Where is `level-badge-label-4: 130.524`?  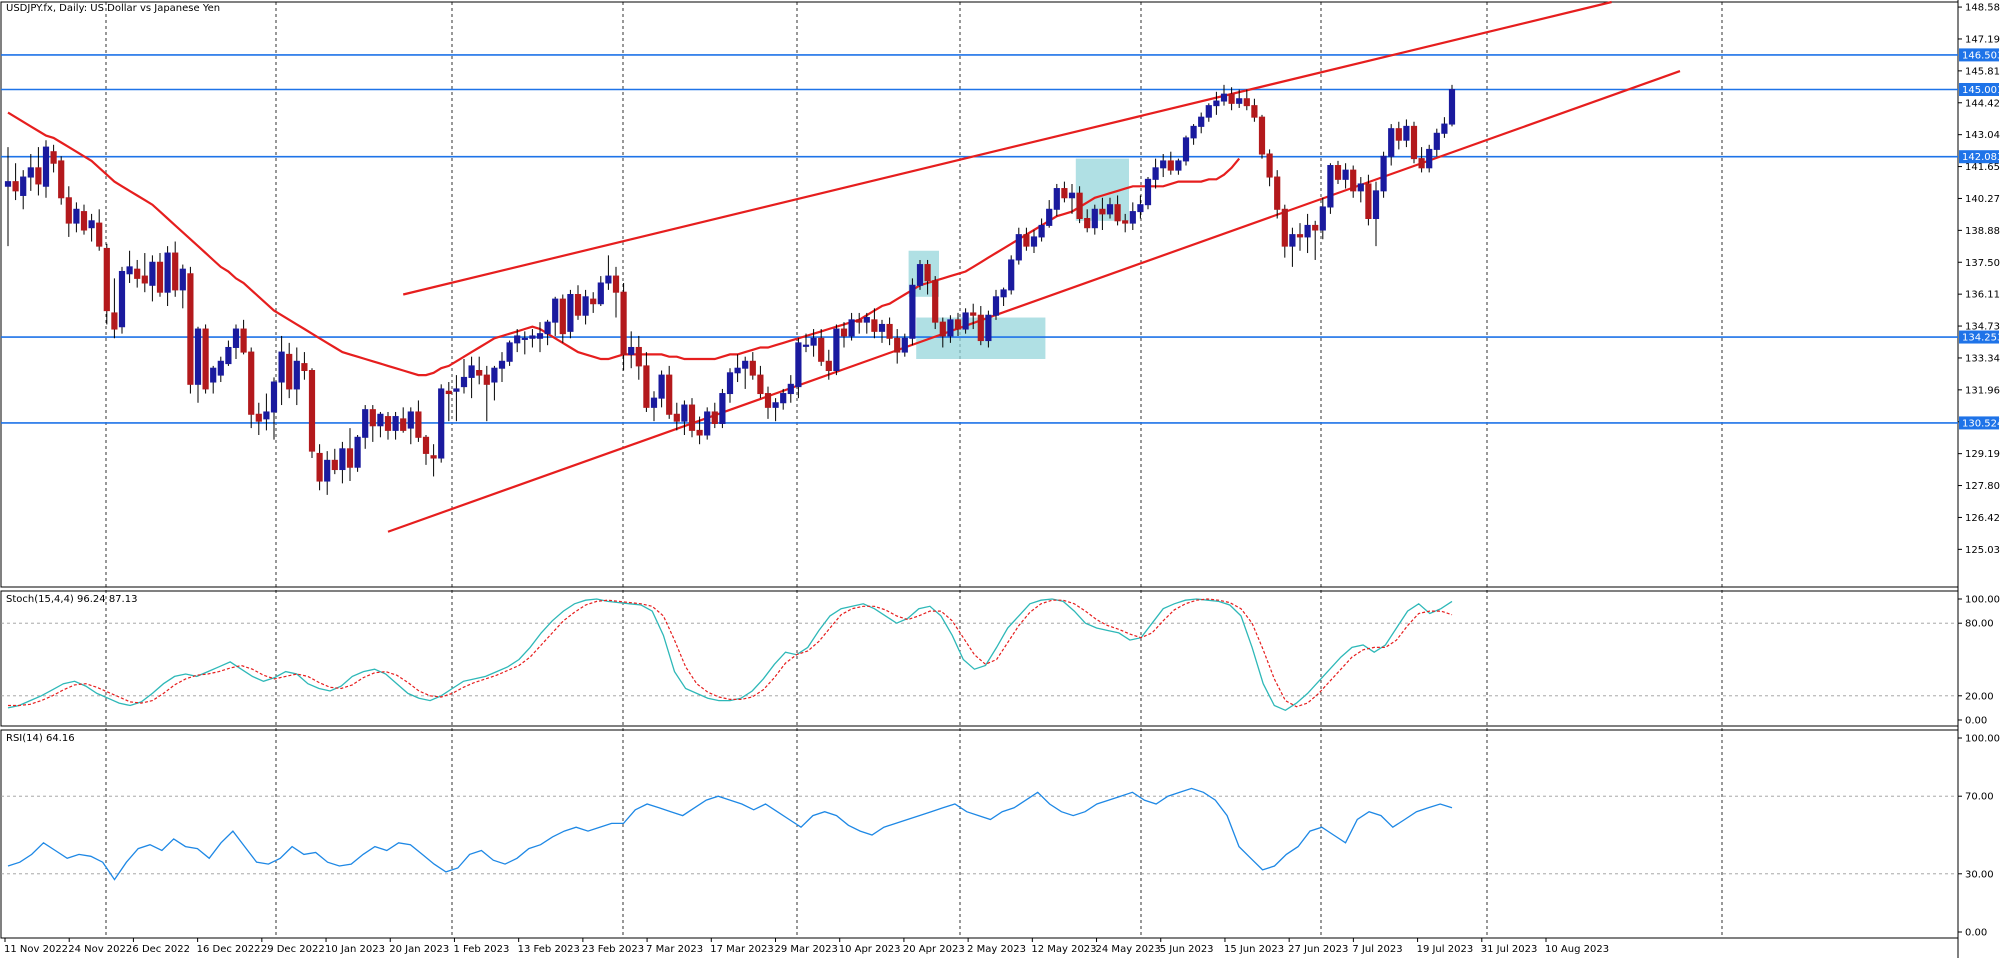 level-badge-label-4: 130.524 is located at coordinates (1981, 423).